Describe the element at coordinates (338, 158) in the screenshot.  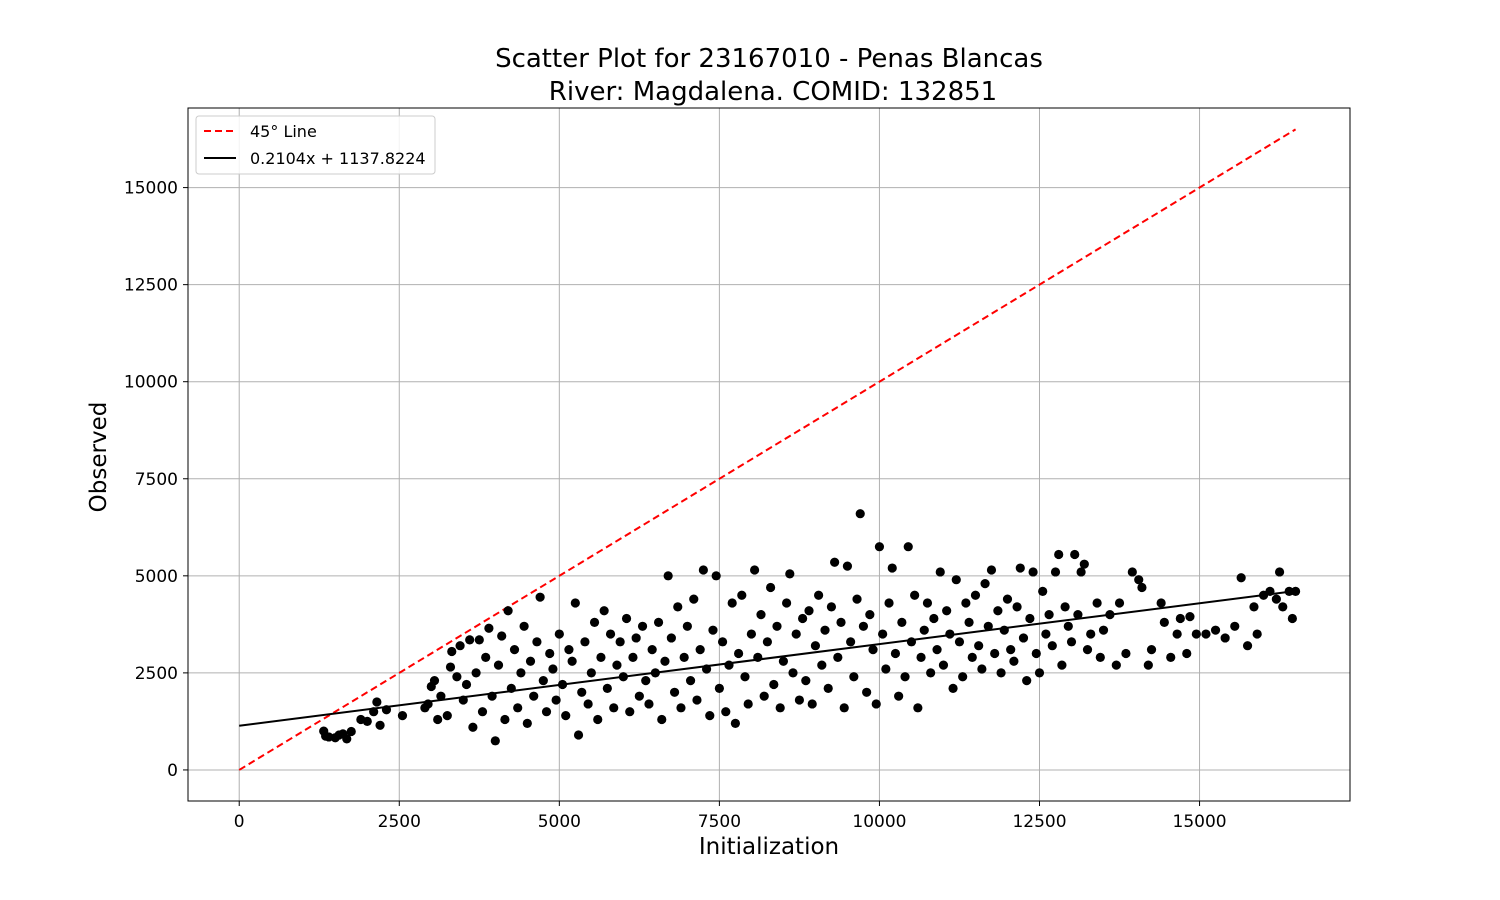
I see `legend-label-regression: 0.2104x + 1137.8224` at that location.